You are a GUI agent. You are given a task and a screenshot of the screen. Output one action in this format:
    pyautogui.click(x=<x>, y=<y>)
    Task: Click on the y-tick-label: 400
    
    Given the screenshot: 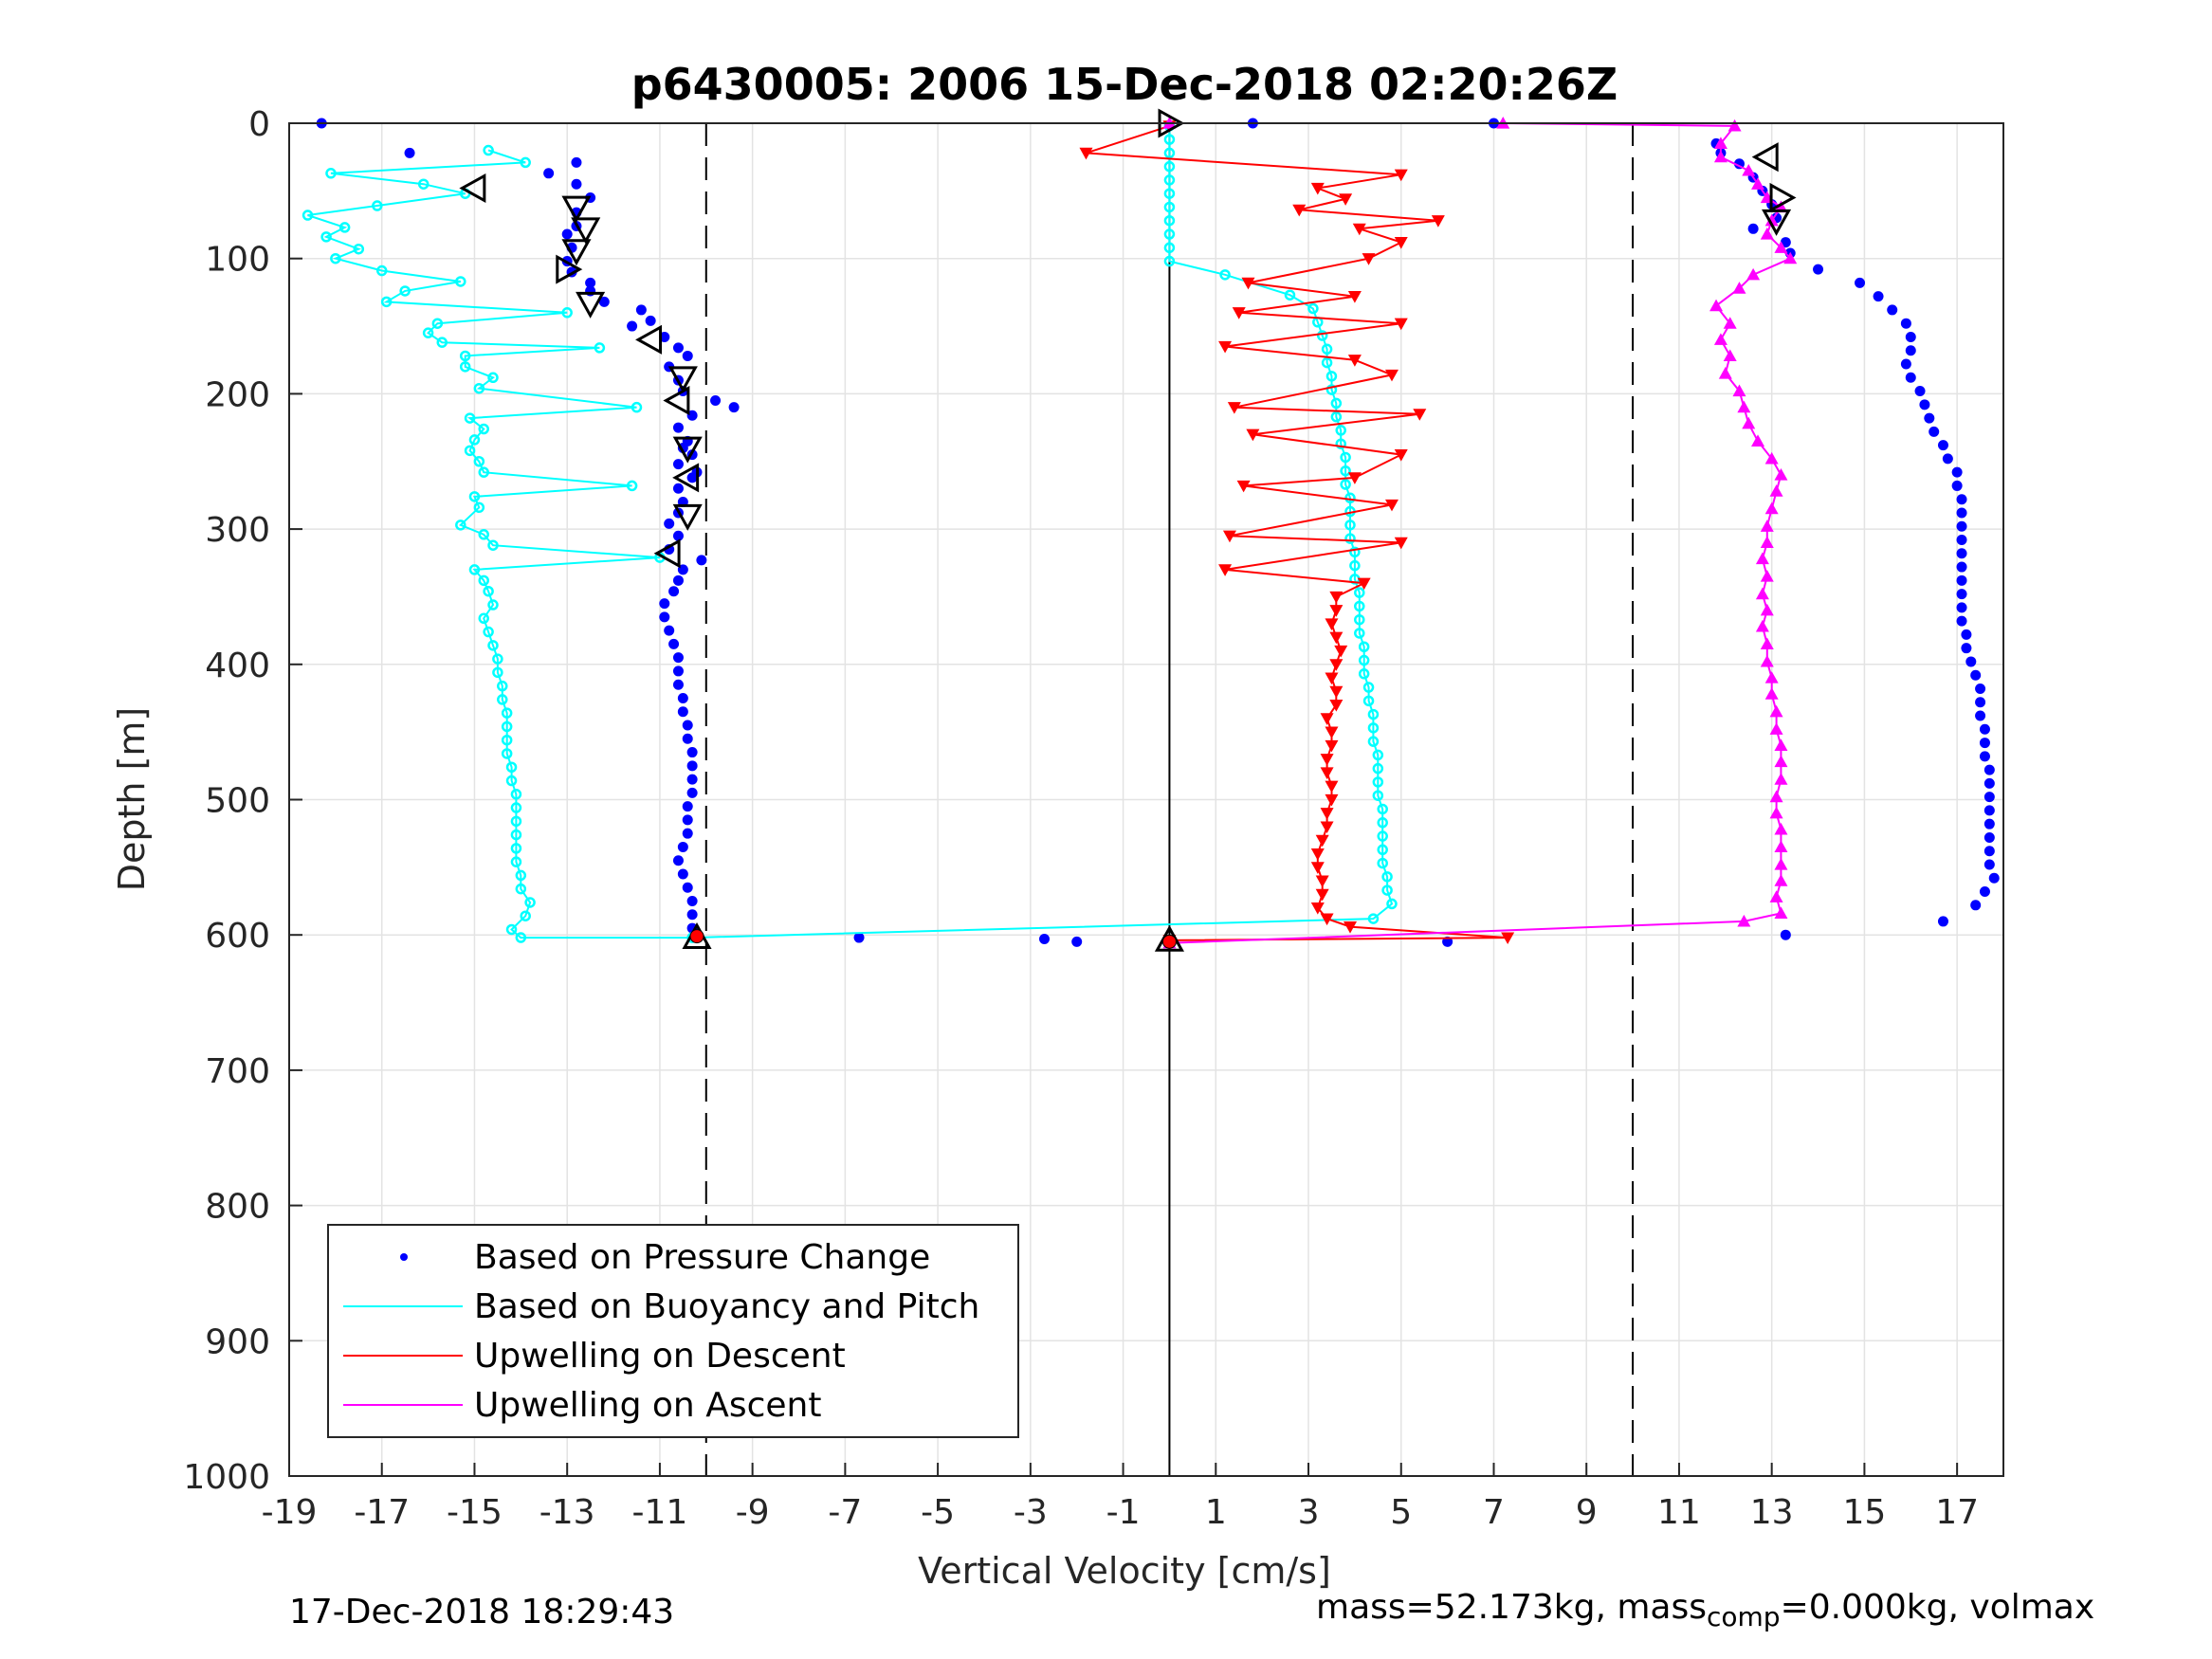 What is the action you would take?
    pyautogui.click(x=237, y=666)
    